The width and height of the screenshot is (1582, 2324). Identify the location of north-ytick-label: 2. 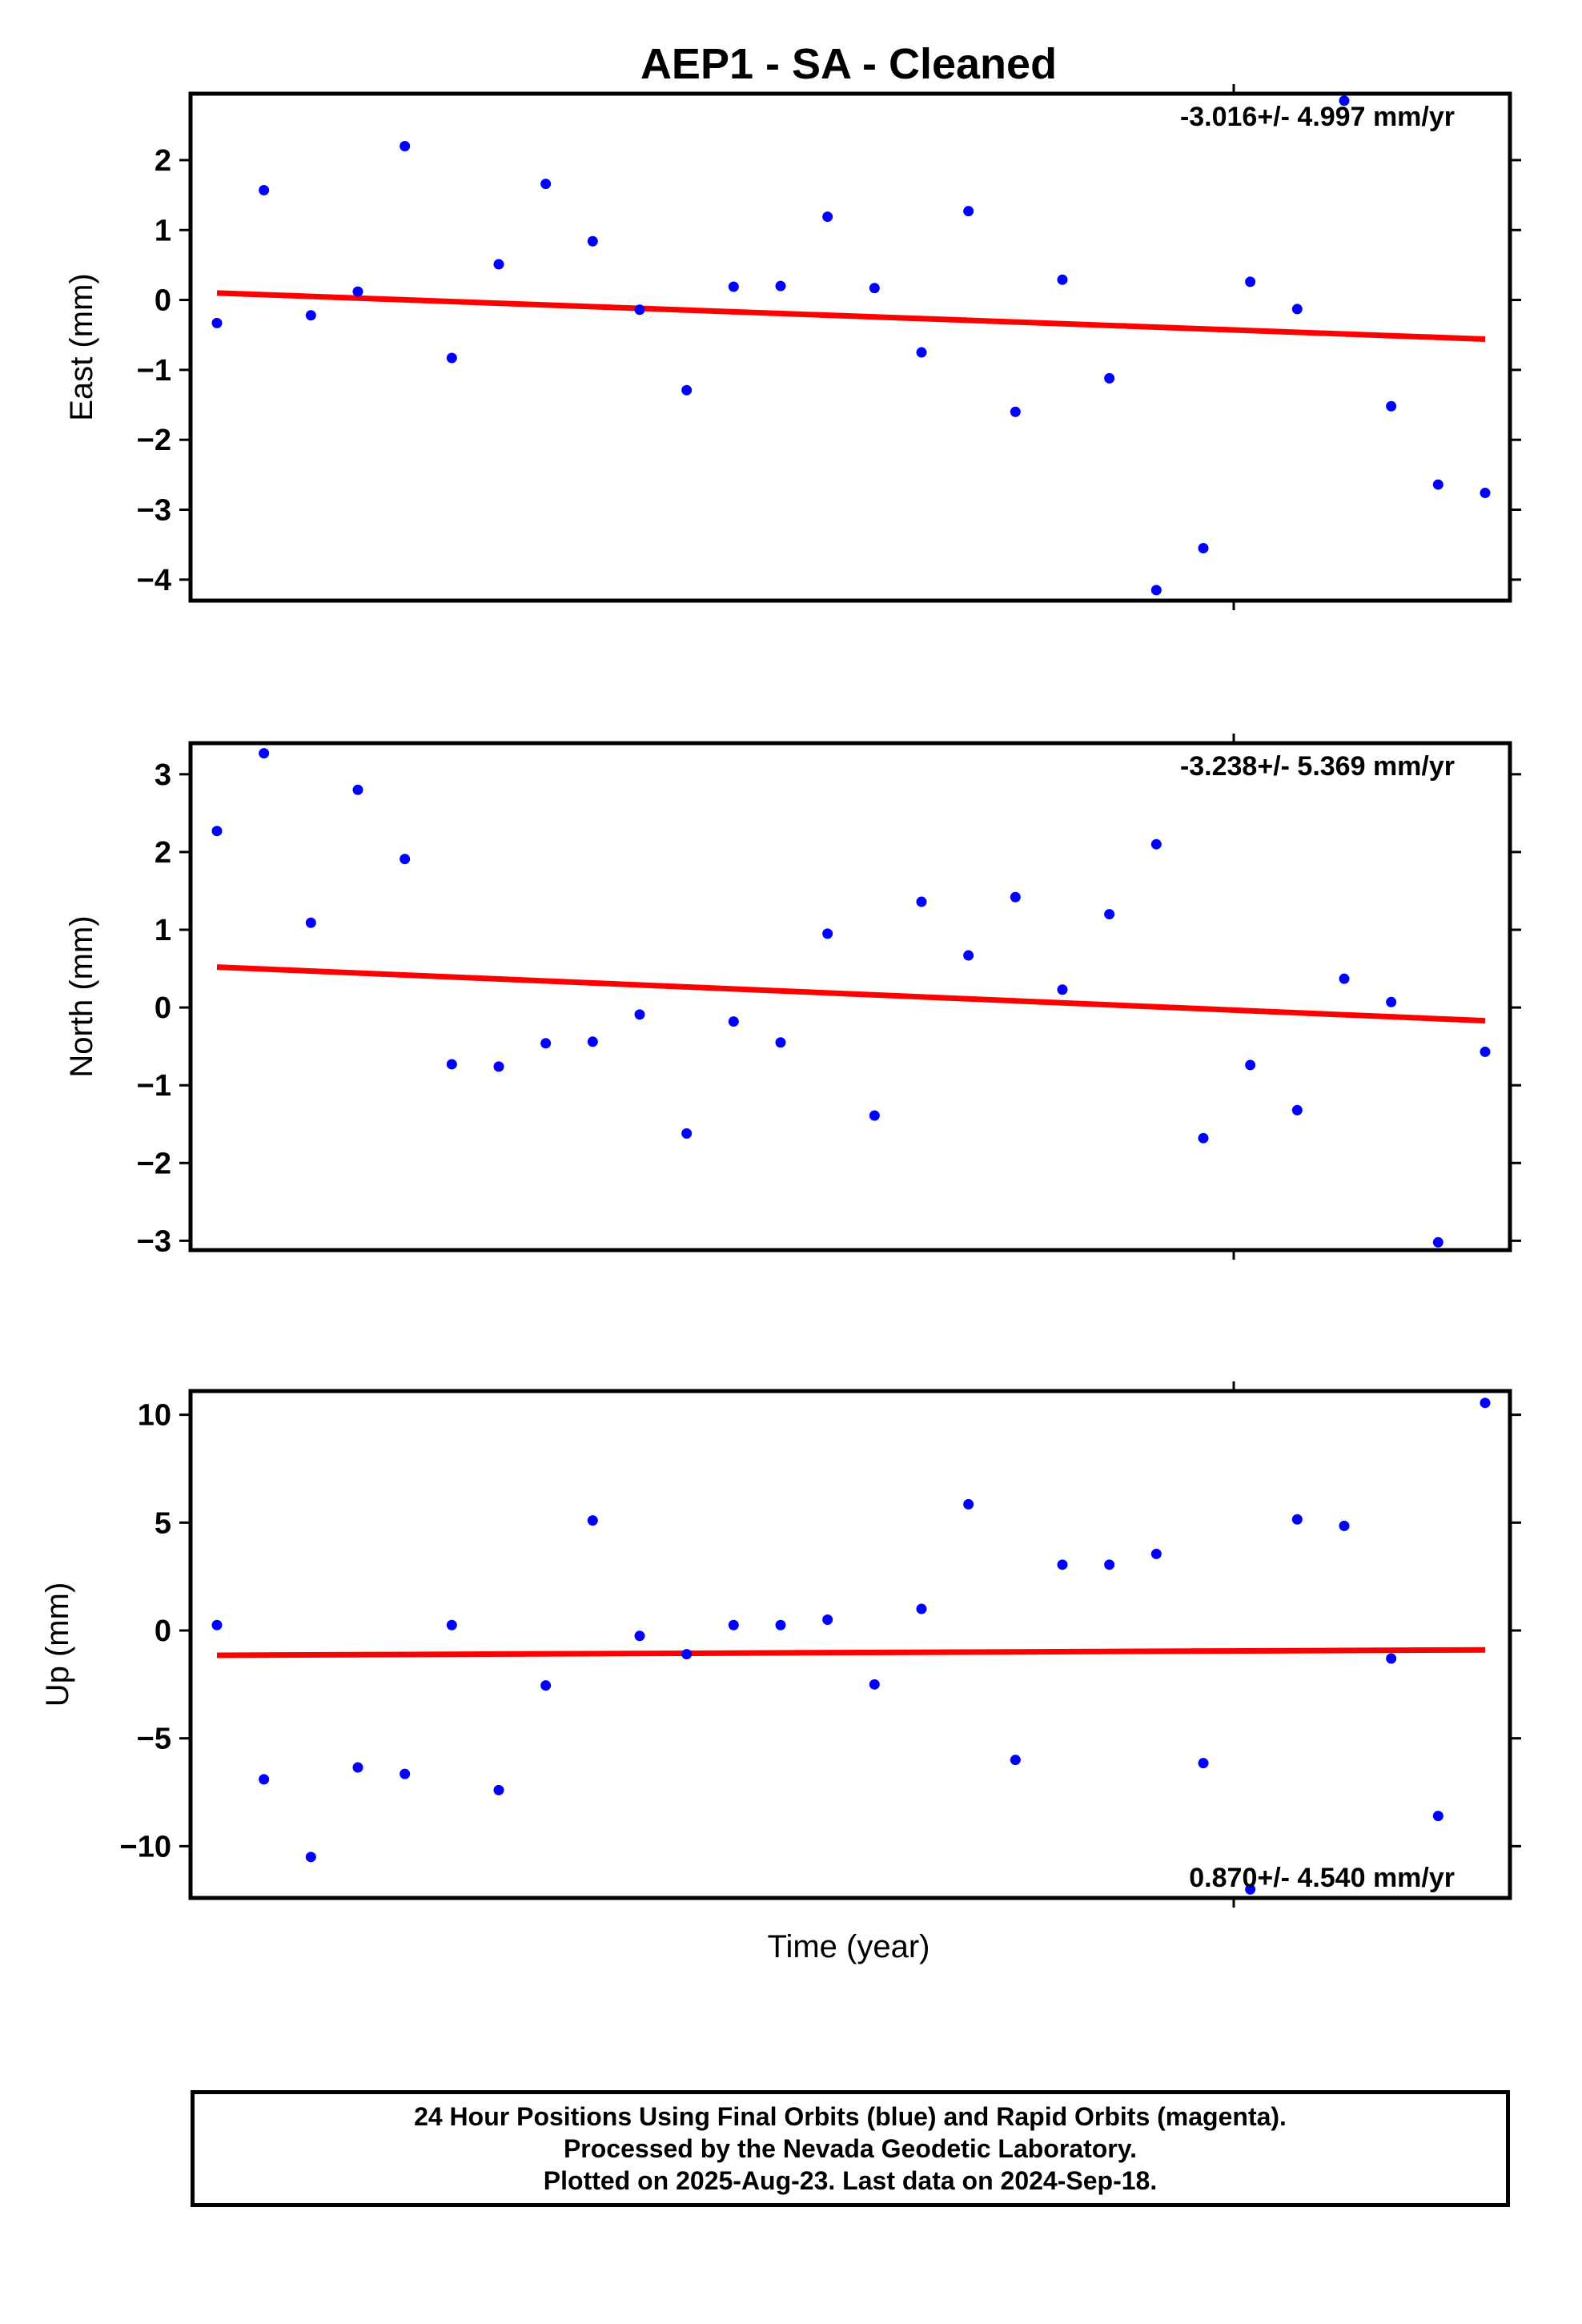
(163, 853).